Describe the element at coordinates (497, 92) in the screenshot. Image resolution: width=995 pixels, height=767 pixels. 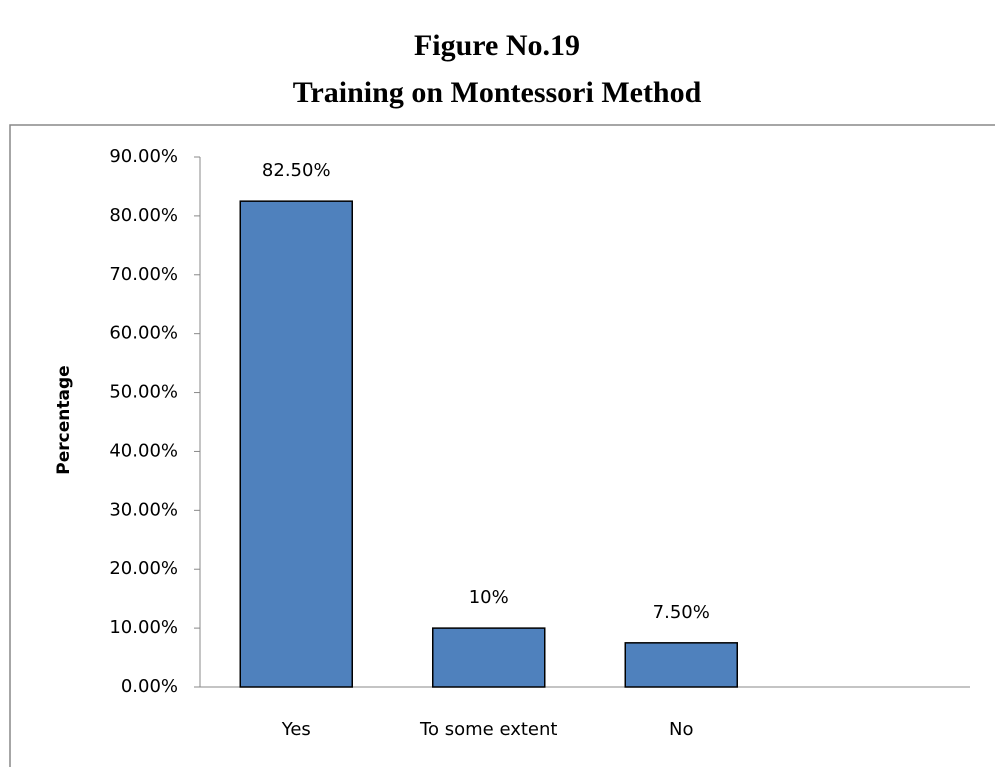
I see `chart-subtitle: Training on Montessori Method` at that location.